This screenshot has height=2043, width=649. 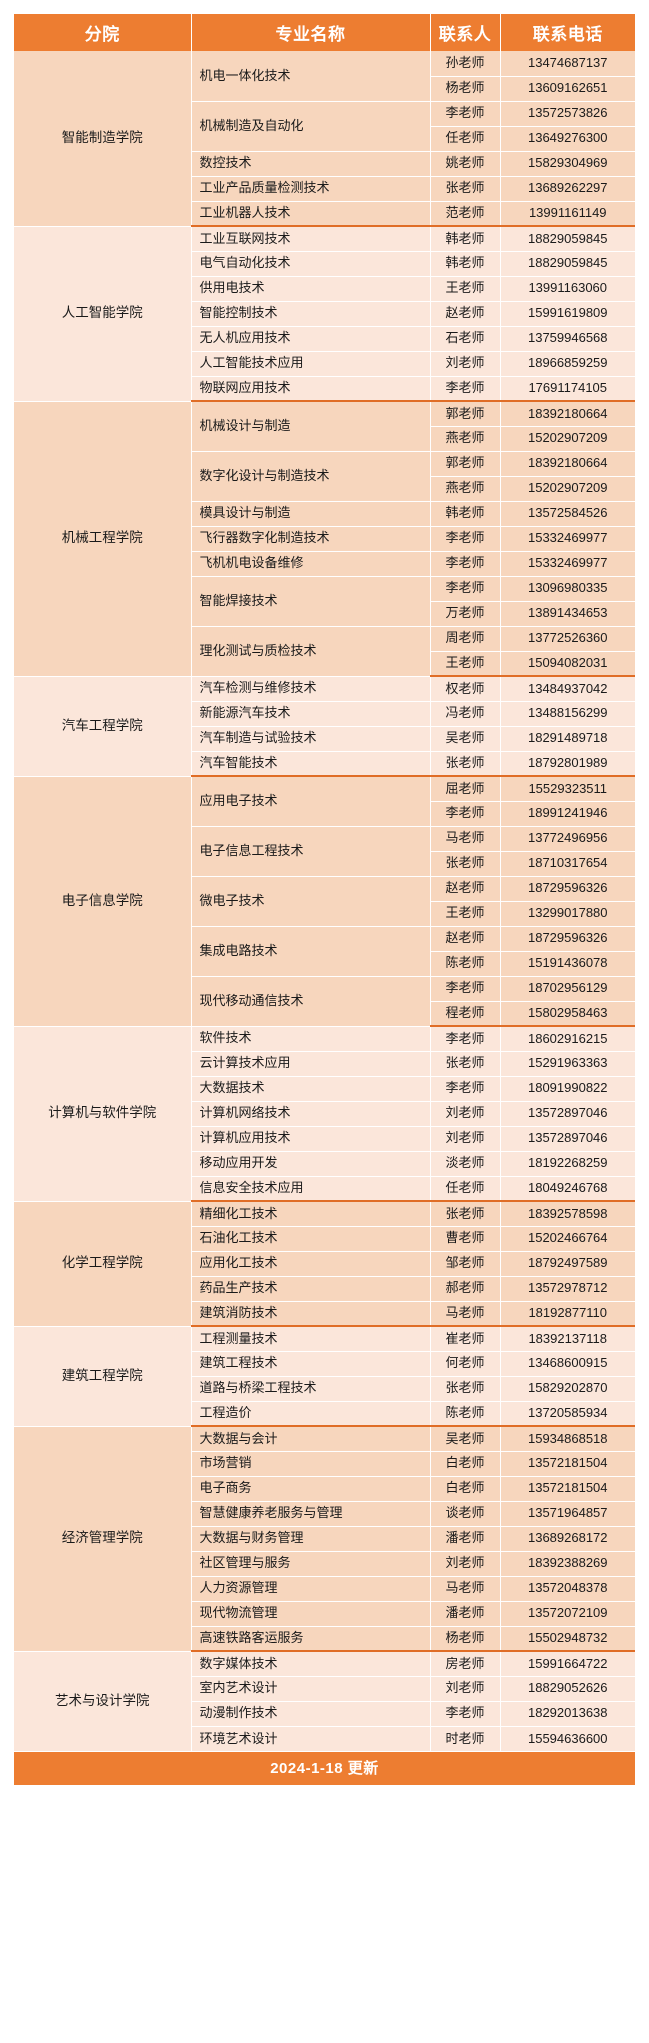 I want to click on major-cell: 信息安全技术应用, so click(x=311, y=1189).